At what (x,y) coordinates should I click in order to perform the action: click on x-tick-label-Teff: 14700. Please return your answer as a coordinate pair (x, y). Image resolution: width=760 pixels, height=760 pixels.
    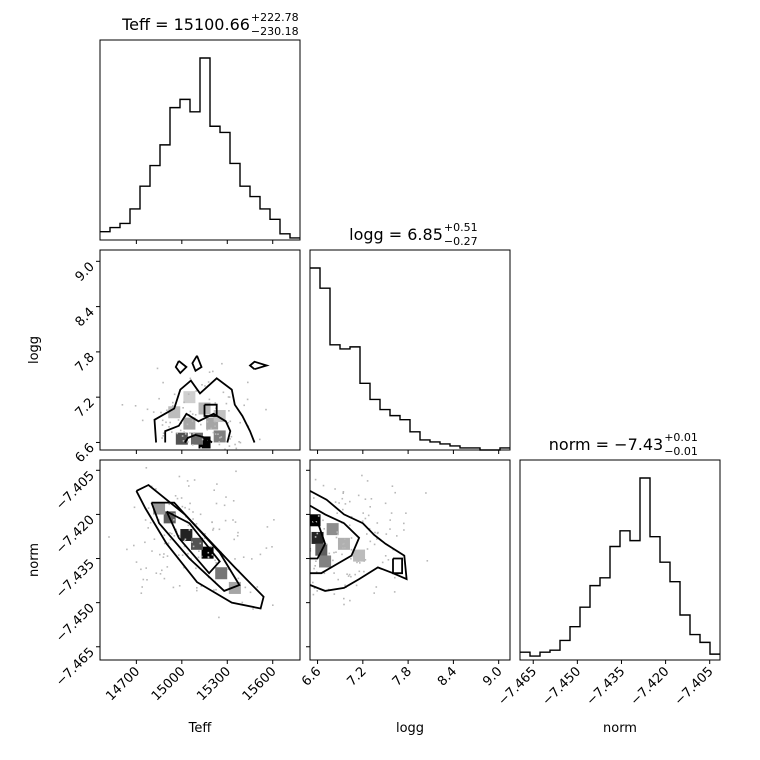
    Looking at the image, I should click on (123, 684).